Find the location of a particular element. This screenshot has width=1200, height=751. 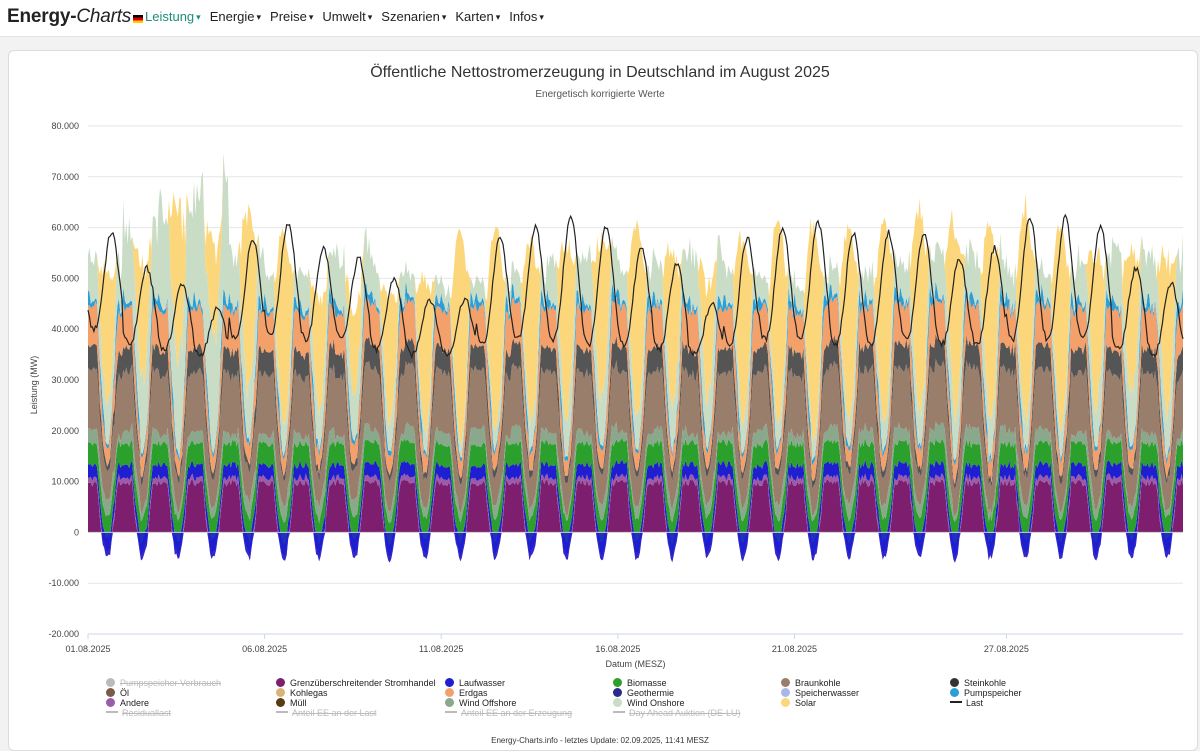

legend-item: Müll is located at coordinates (291, 703).